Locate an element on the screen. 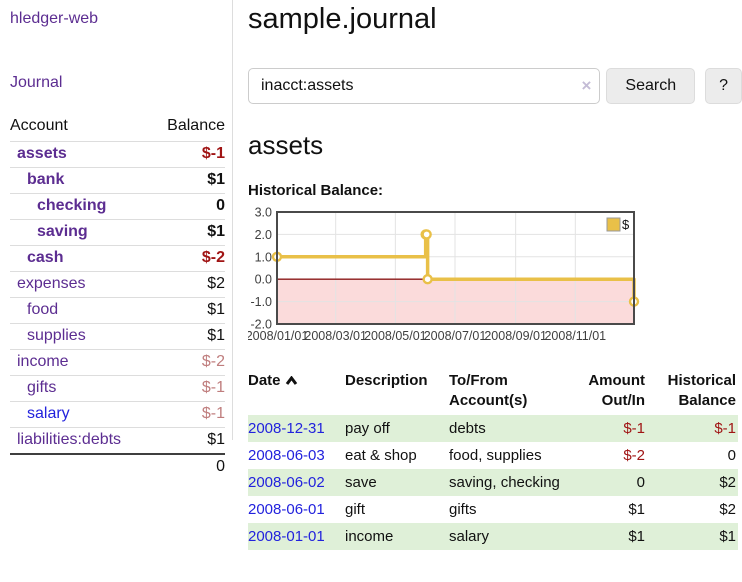  transaction-row: 2008-06-03 eat & shop food, supplies $-2 0 is located at coordinates (493, 455).